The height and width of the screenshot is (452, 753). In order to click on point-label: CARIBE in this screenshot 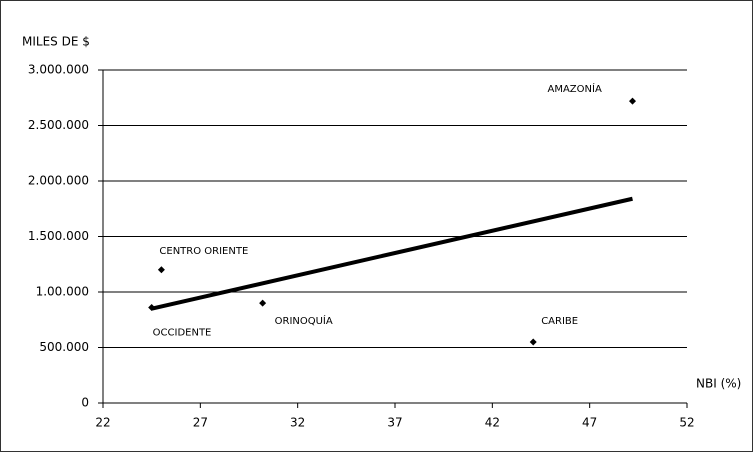, I will do `click(559, 321)`.